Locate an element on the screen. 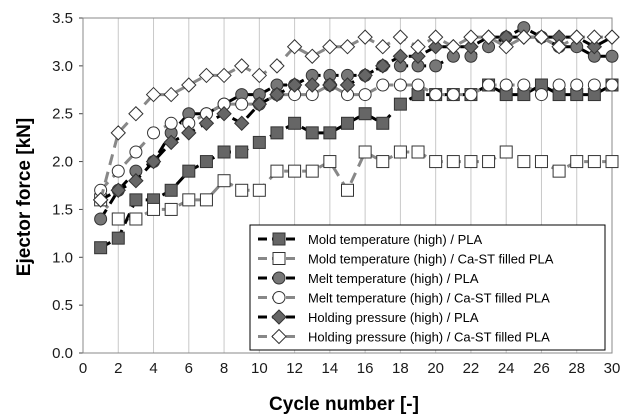  x-tick-label: 24 is located at coordinates (506, 368).